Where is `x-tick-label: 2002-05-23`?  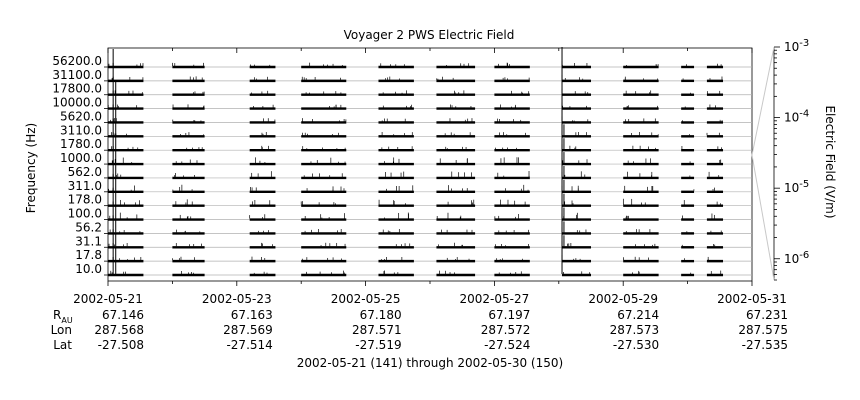 x-tick-label: 2002-05-23 is located at coordinates (237, 299).